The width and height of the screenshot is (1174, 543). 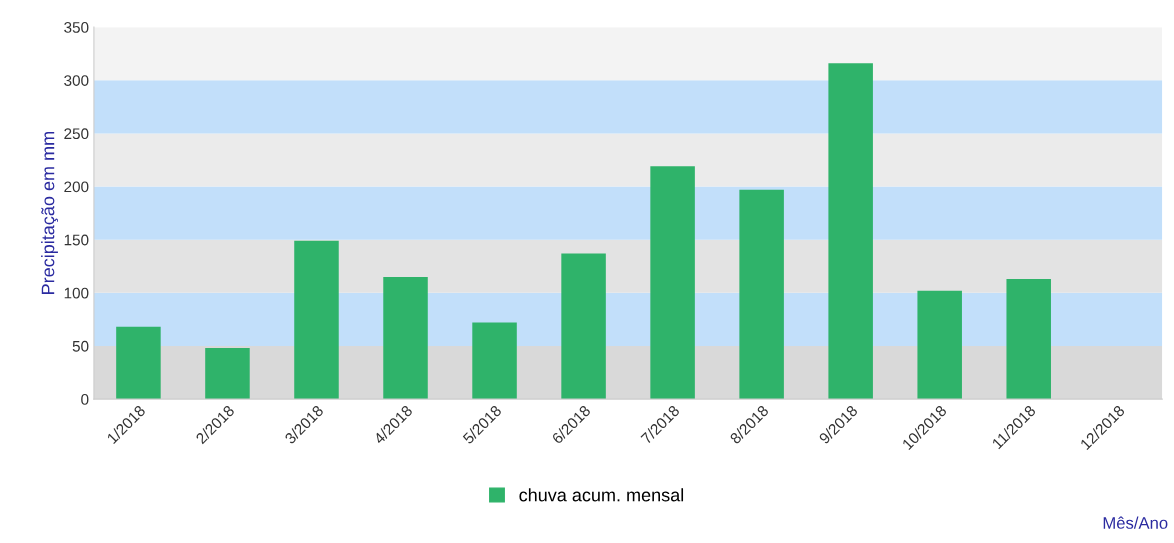 I want to click on y-axis-title: Precipitação em mm, so click(x=50, y=213).